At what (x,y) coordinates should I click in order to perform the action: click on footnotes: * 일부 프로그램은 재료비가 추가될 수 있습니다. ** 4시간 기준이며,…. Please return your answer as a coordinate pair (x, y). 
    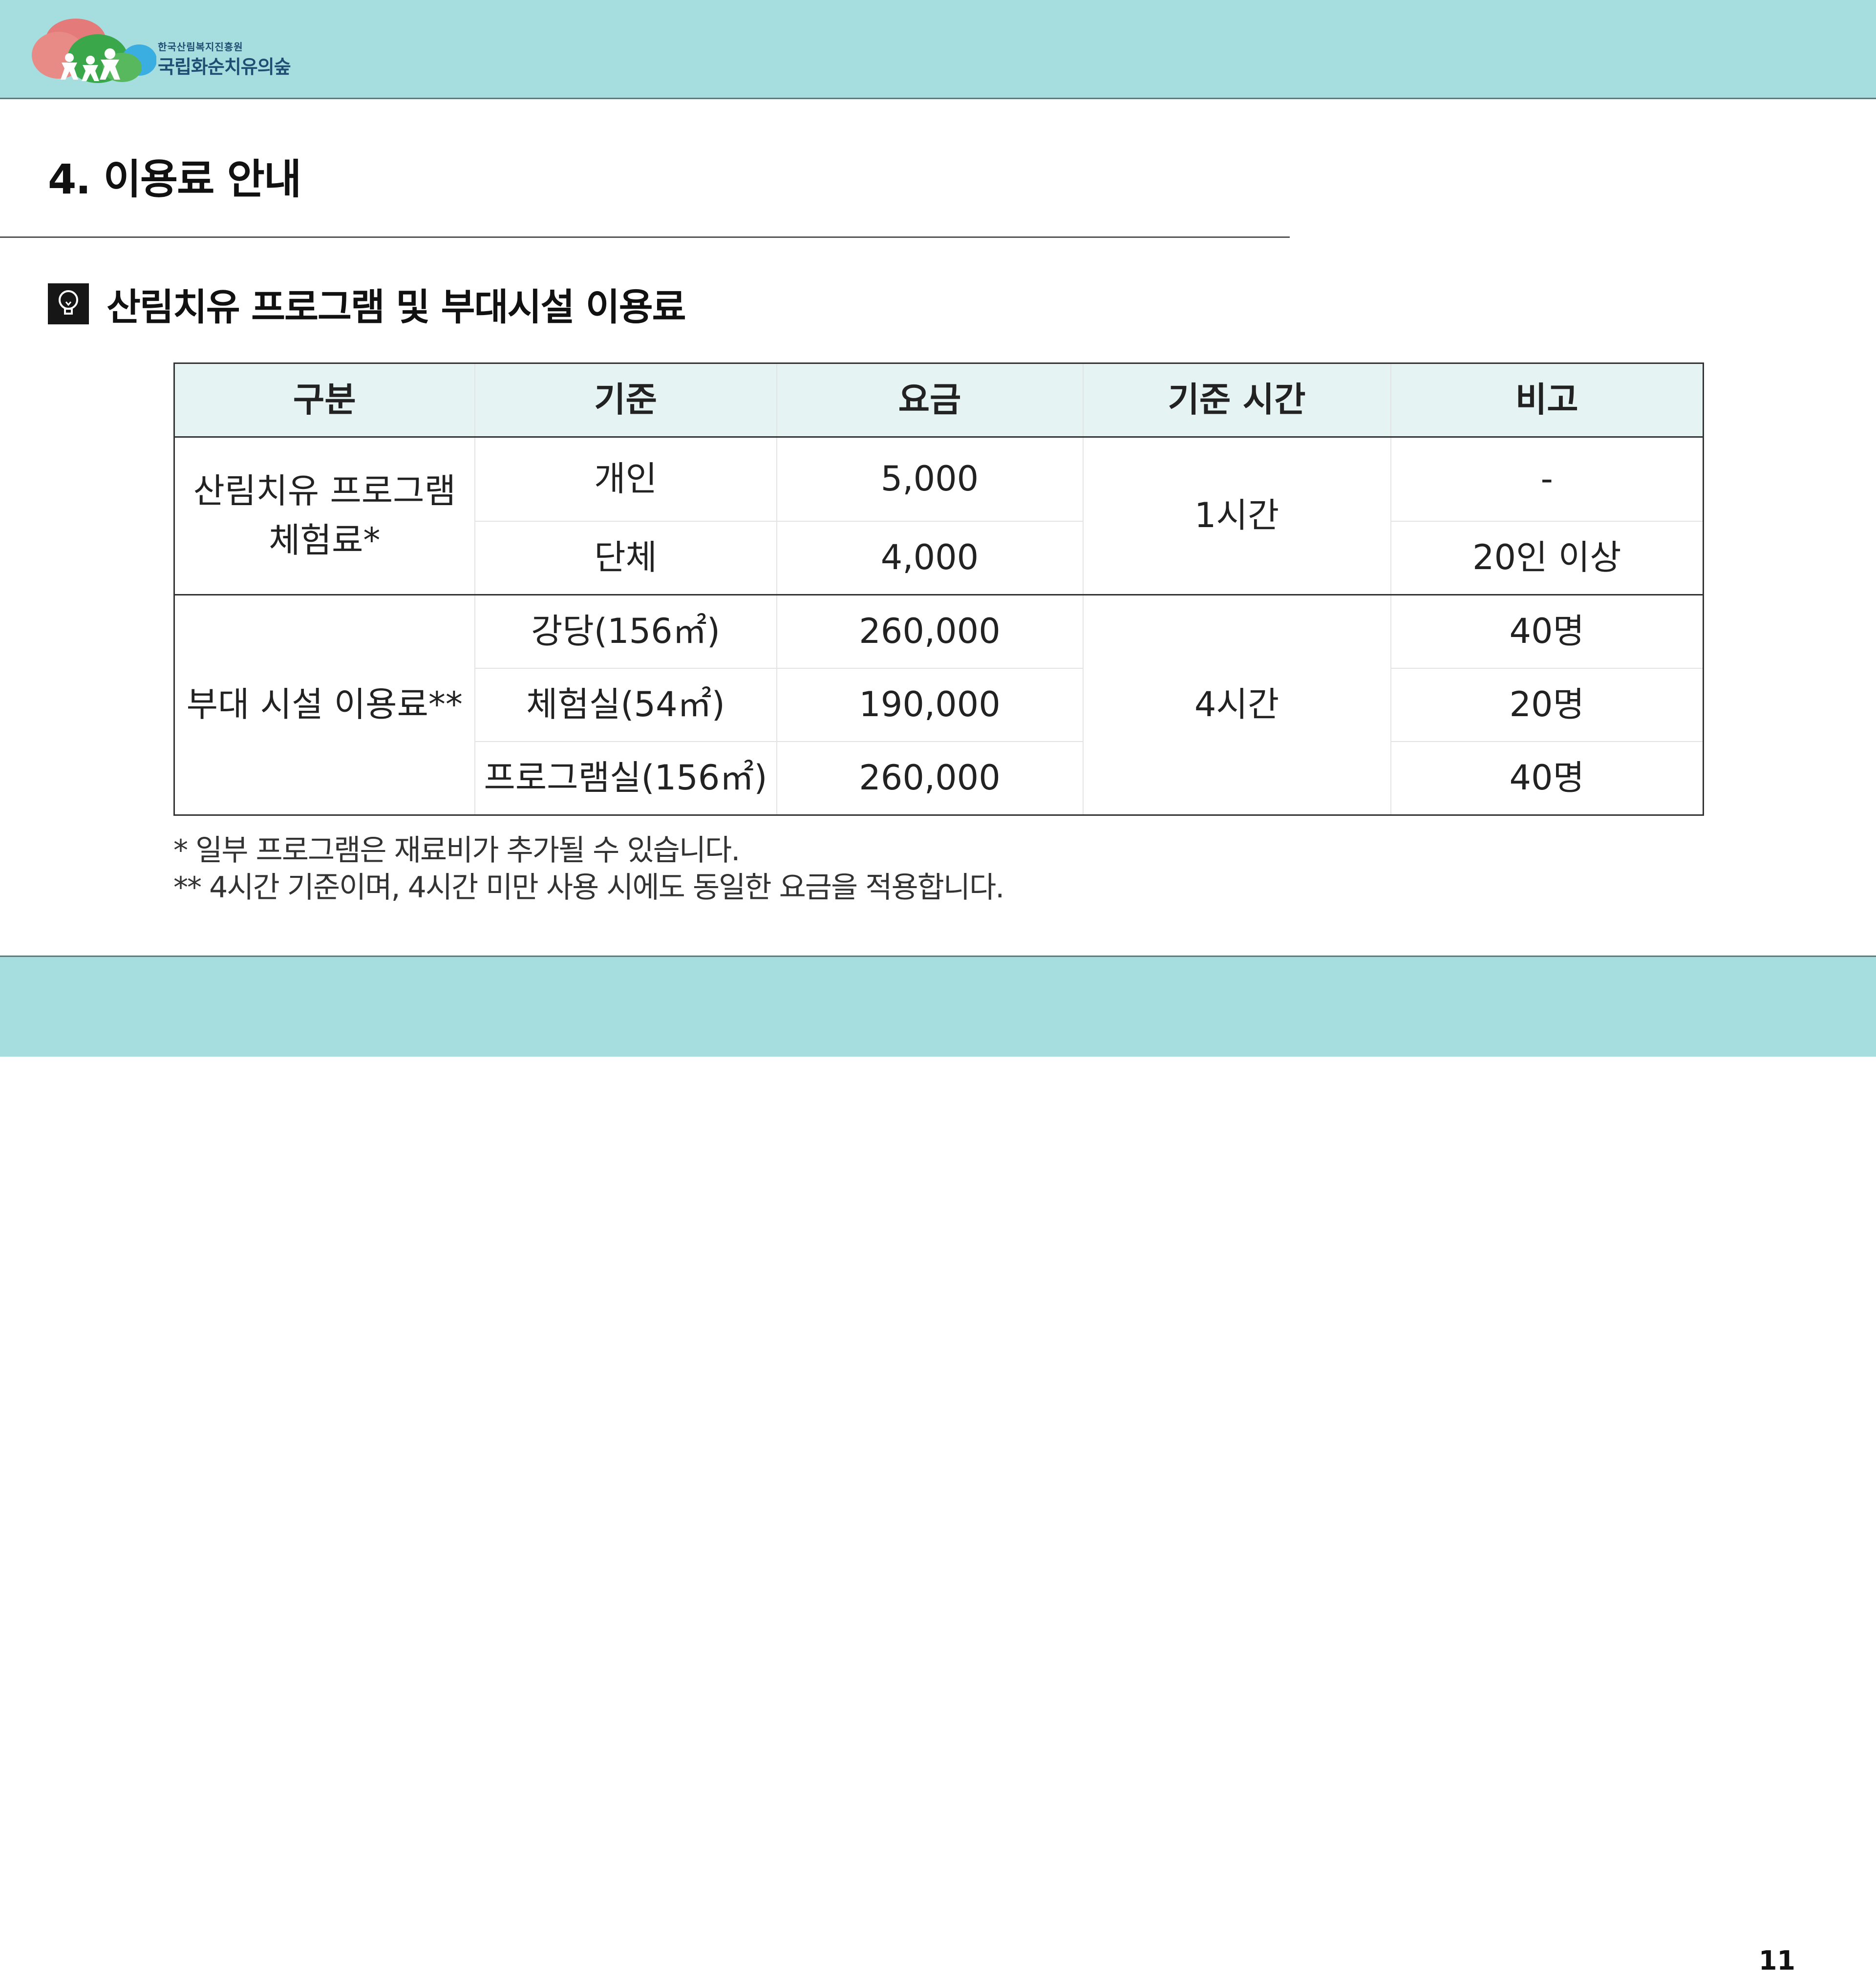
    Looking at the image, I should click on (588, 869).